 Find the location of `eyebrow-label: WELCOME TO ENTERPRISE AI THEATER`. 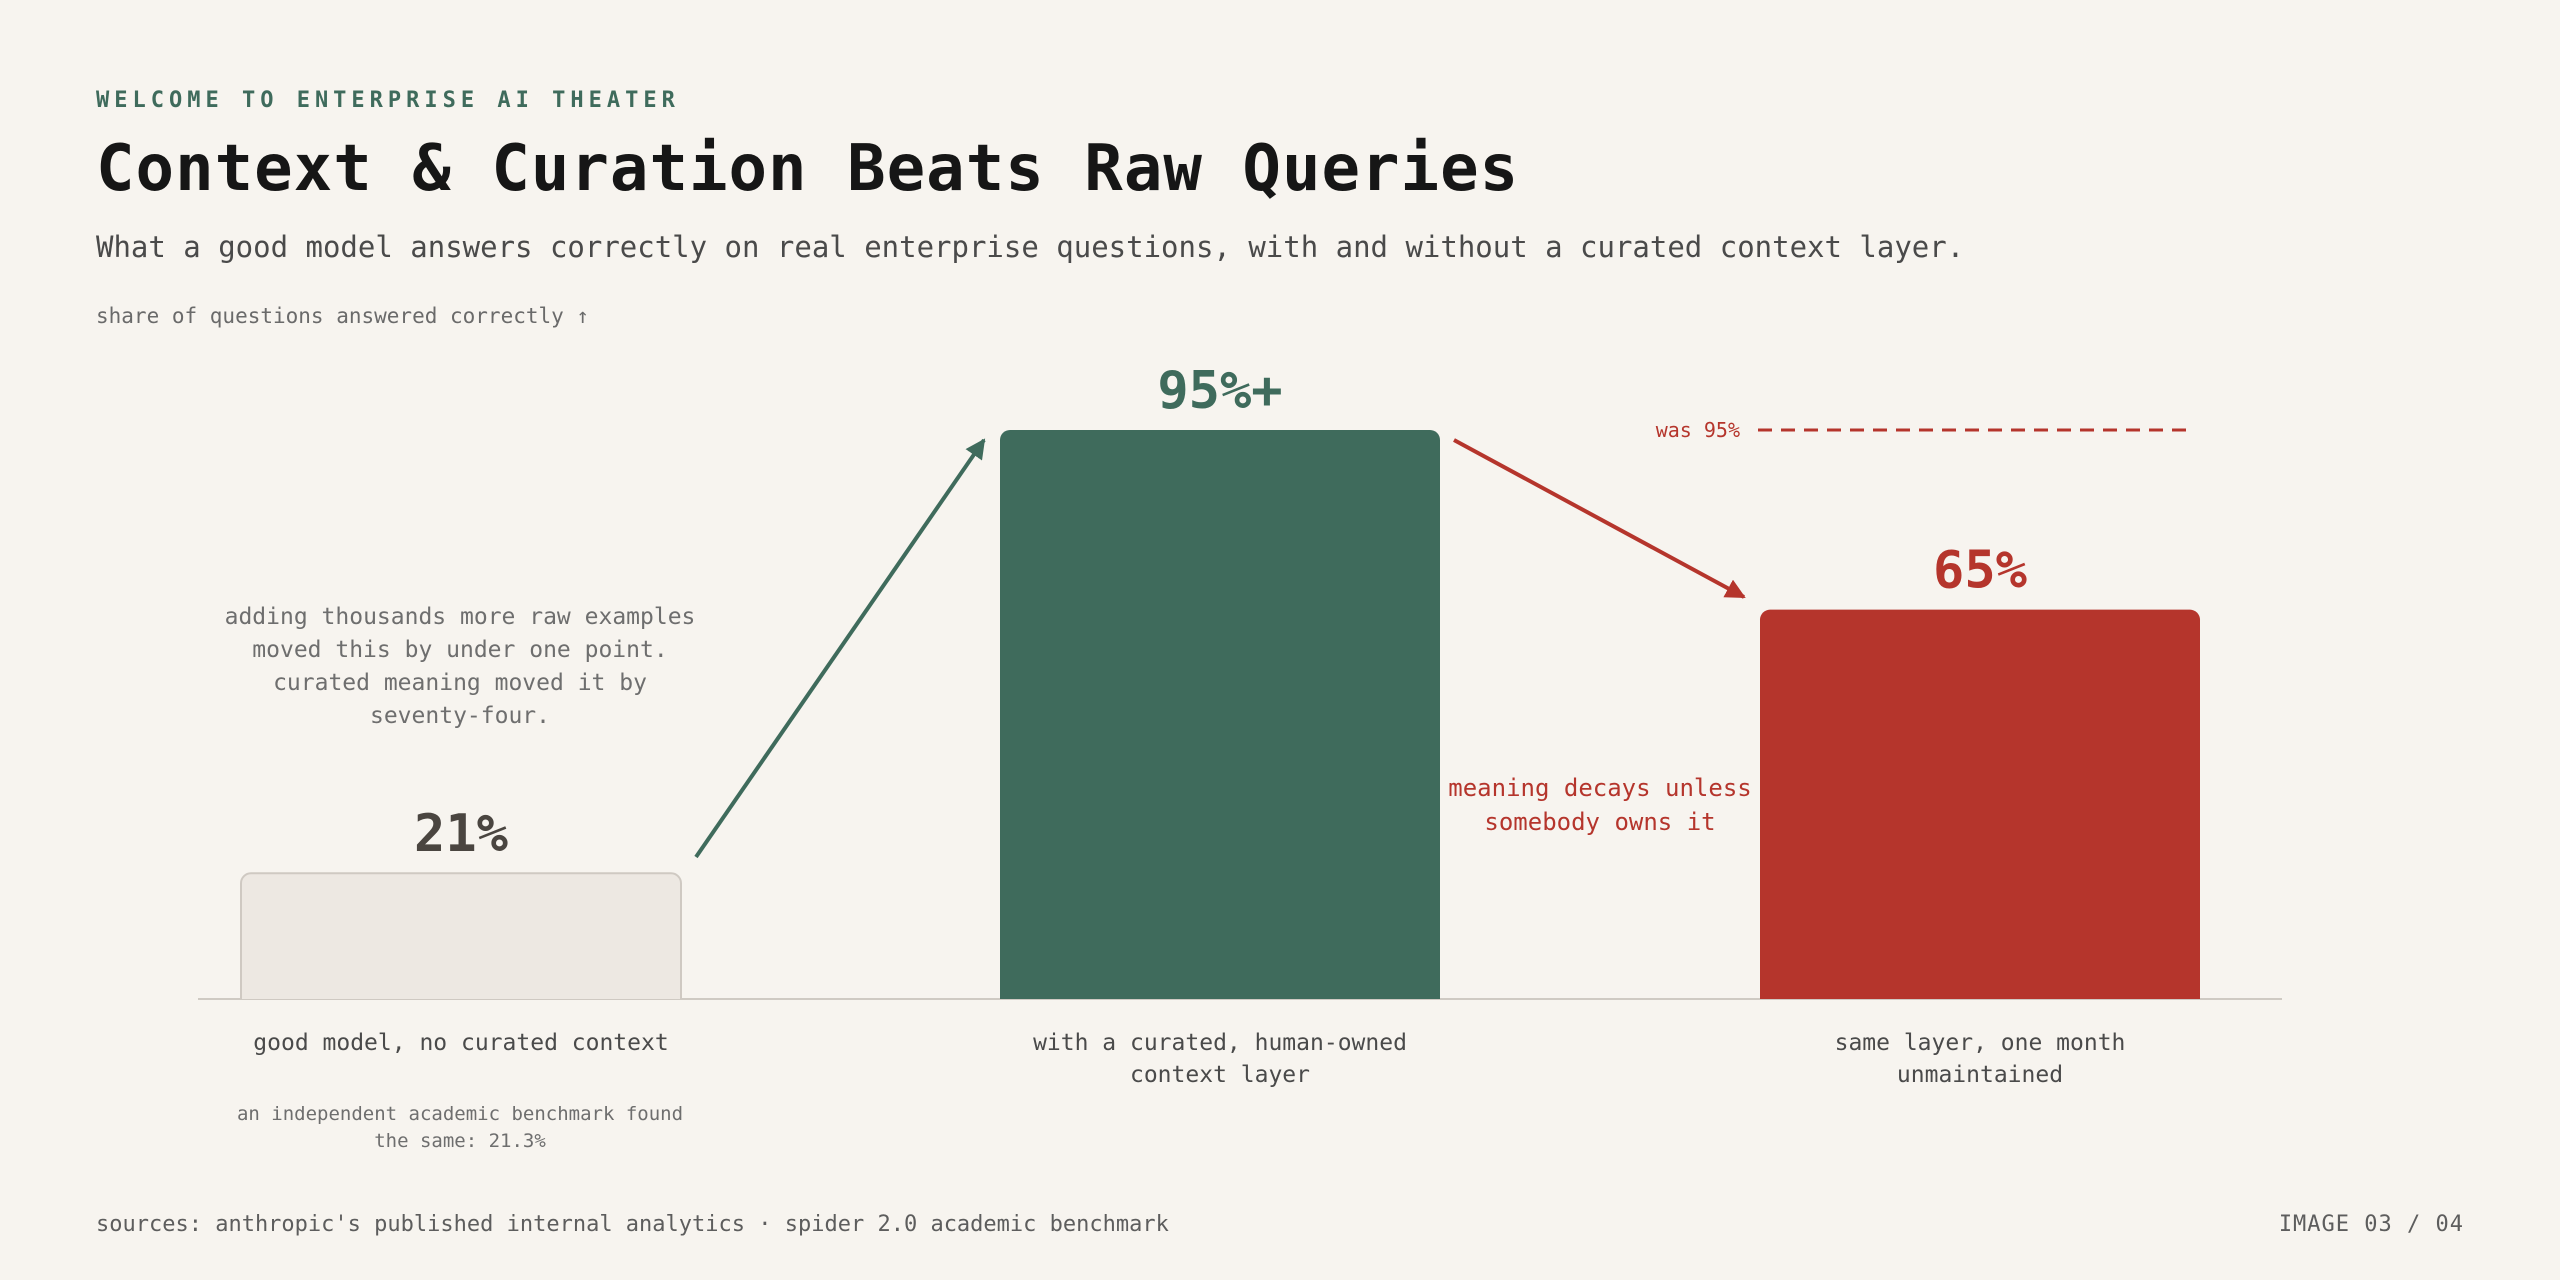

eyebrow-label: WELCOME TO ENTERPRISE AI THEATER is located at coordinates (388, 100).